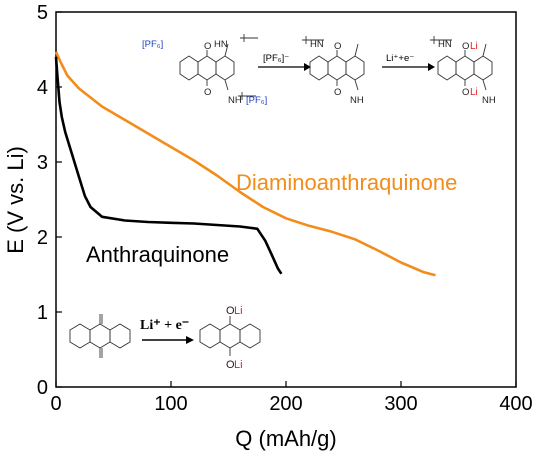 The height and width of the screenshot is (455, 542). I want to click on aq-li-top: Li, so click(238, 311).